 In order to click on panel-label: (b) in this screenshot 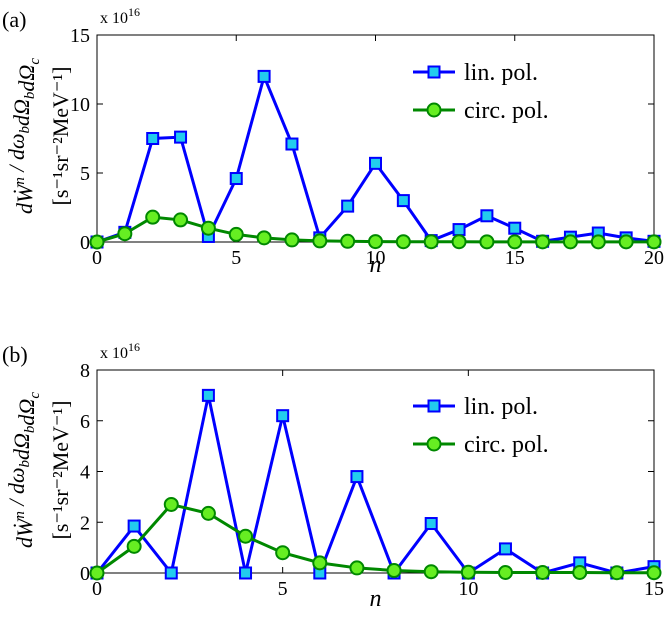, I will do `click(15, 354)`.